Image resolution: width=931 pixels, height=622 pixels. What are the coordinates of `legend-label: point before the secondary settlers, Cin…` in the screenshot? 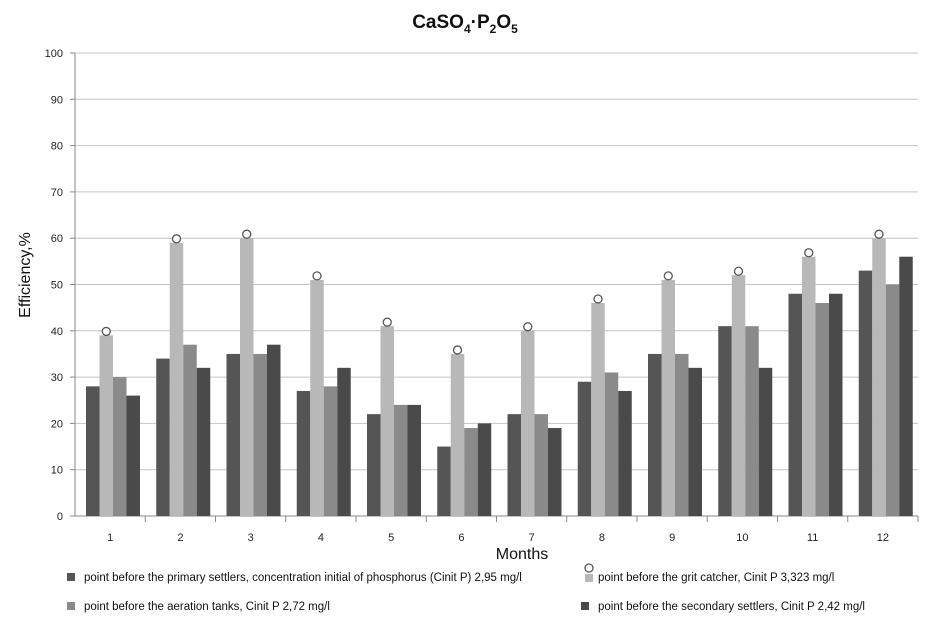 It's located at (731, 607).